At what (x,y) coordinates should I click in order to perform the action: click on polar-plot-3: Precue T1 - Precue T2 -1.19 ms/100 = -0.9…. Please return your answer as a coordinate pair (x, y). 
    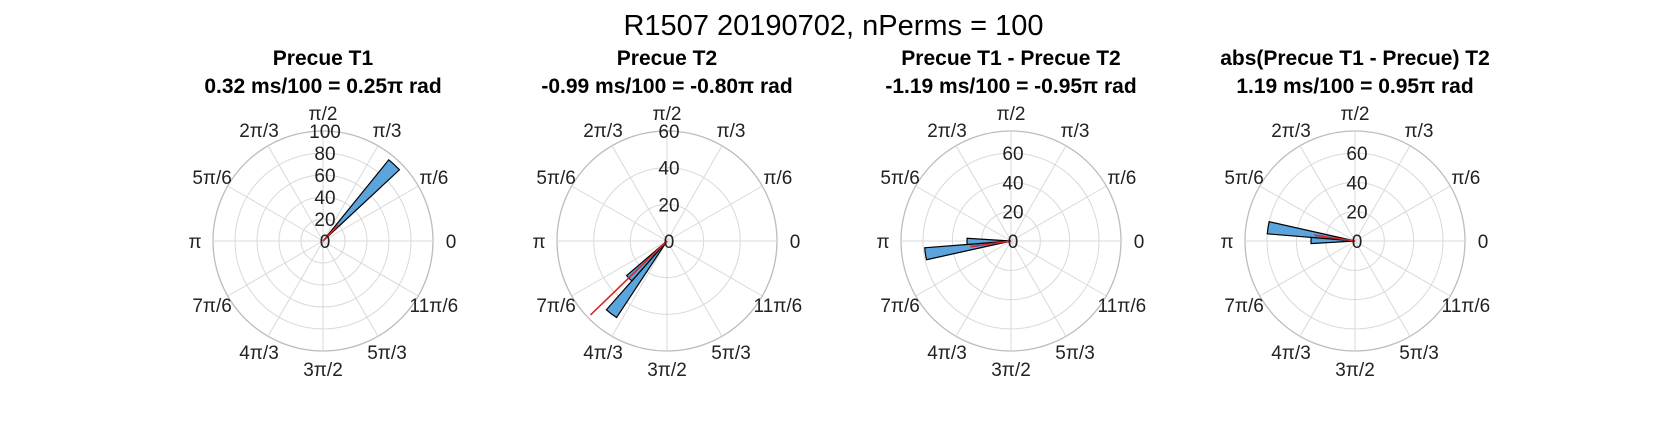
    Looking at the image, I should click on (1011, 214).